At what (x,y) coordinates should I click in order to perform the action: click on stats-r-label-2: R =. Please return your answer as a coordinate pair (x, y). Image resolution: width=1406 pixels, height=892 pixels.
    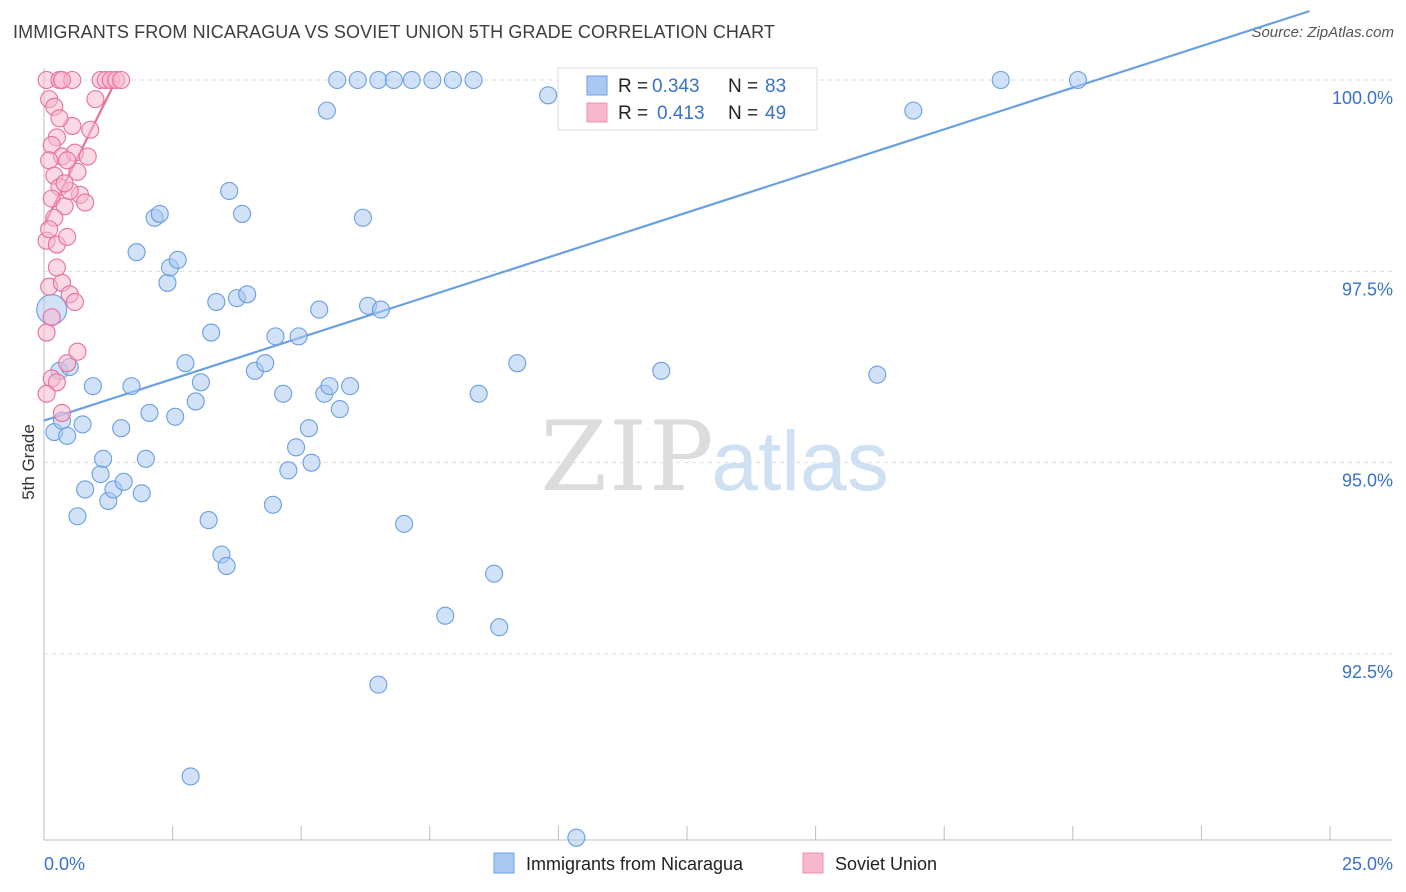
    Looking at the image, I should click on (633, 113).